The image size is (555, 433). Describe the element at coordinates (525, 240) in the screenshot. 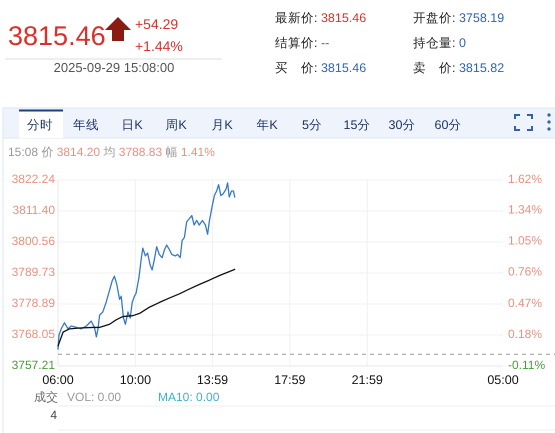

I see `y2-tick-label: 1.05%` at that location.